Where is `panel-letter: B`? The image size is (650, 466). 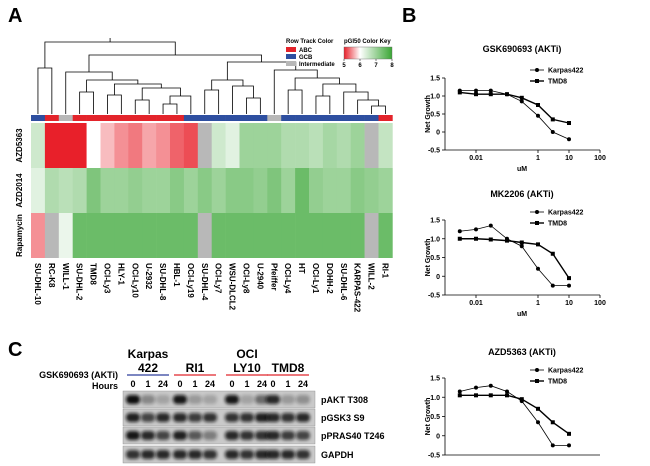
panel-letter: B is located at coordinates (409, 16).